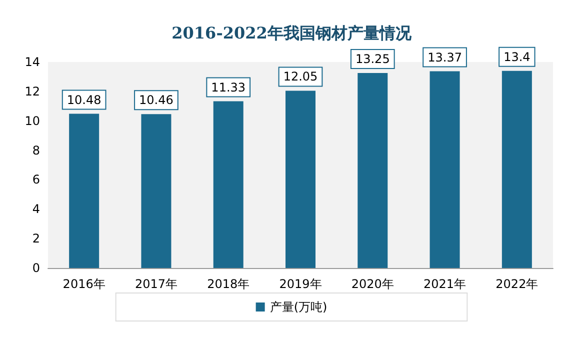 Image resolution: width=583 pixels, height=349 pixels. Describe the element at coordinates (228, 87) in the screenshot. I see `data-label: 11.33` at that location.